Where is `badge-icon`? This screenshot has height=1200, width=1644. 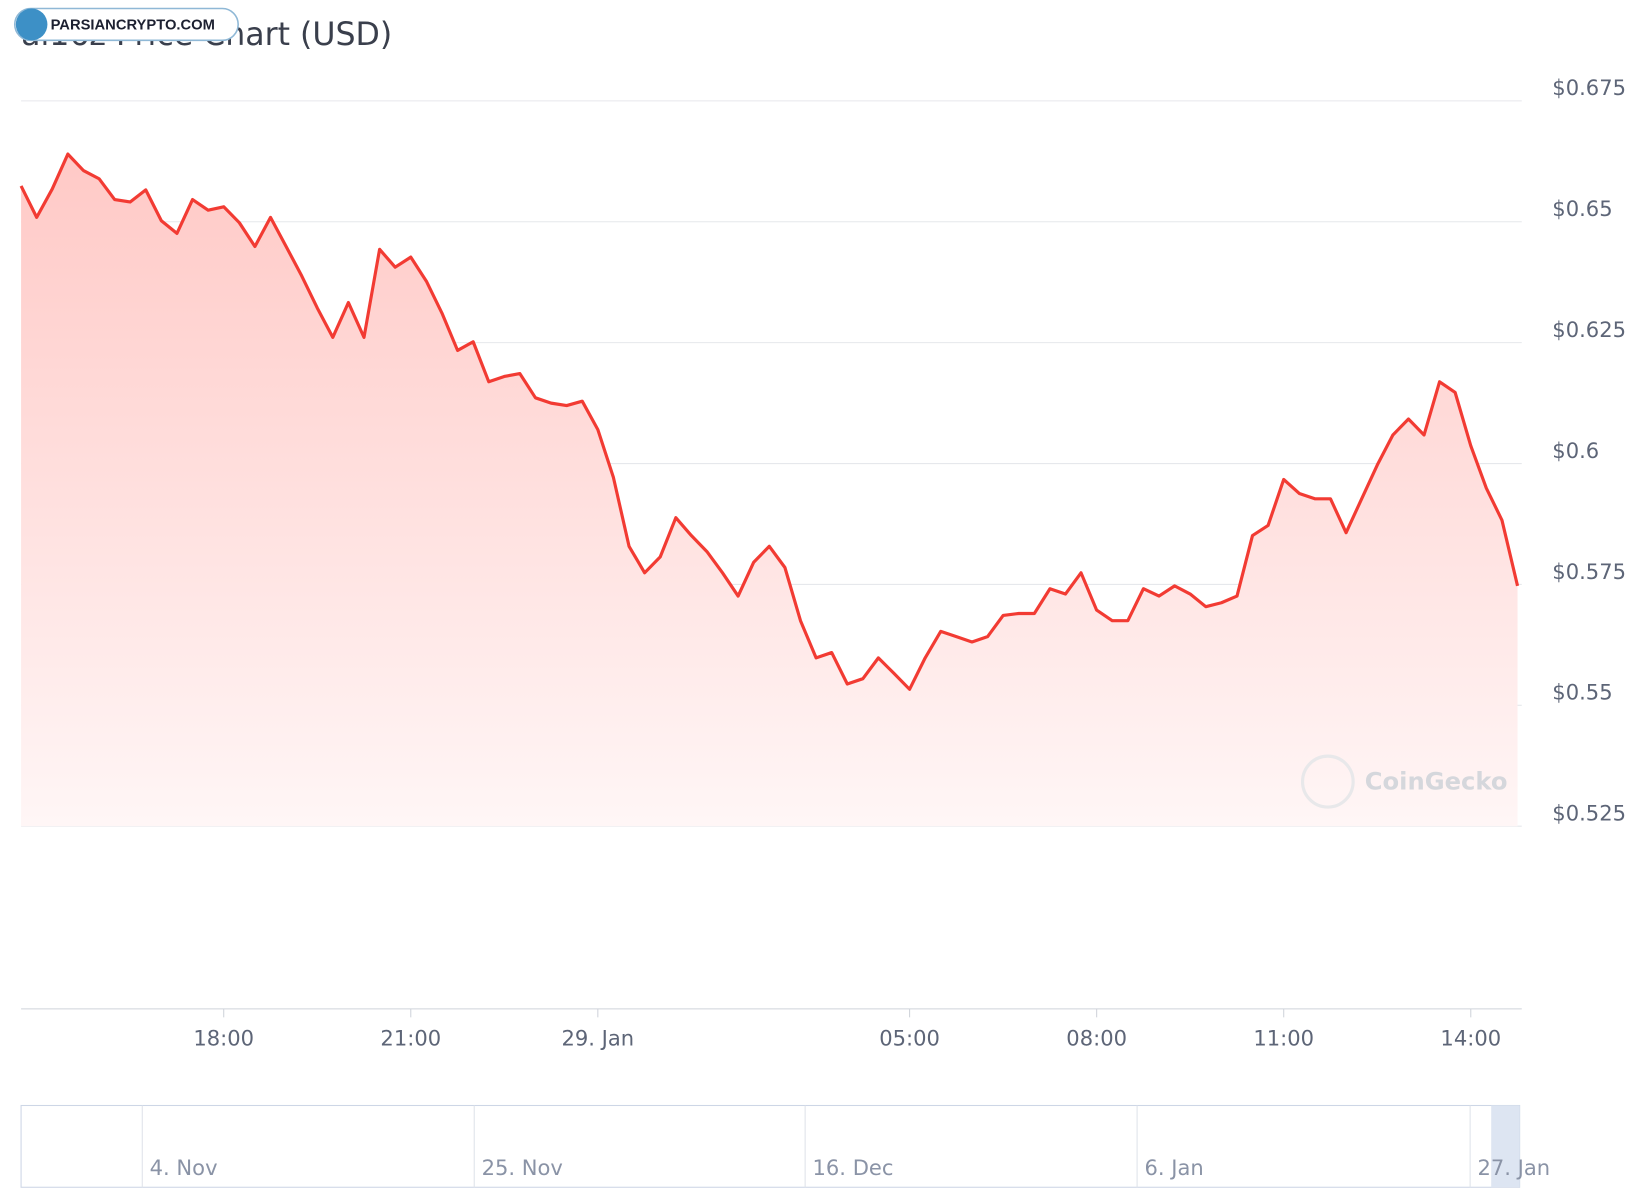
badge-icon is located at coordinates (31, 24).